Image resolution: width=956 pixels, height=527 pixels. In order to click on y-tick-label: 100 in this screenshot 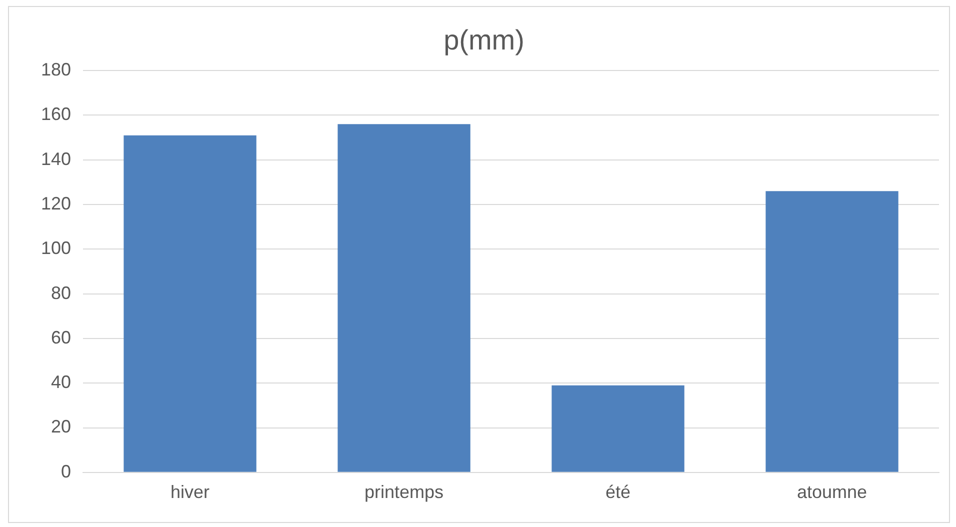, I will do `click(56, 248)`.